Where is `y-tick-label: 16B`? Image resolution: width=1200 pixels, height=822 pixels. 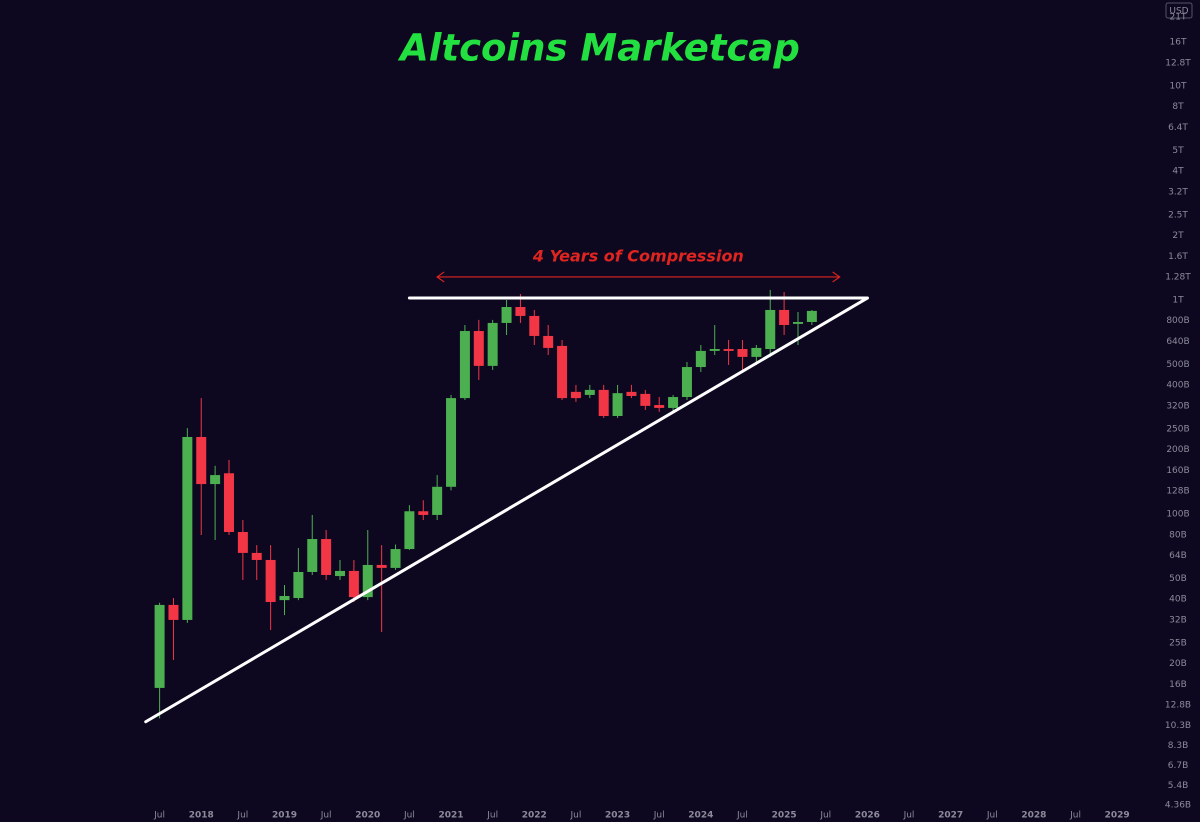
y-tick-label: 16B is located at coordinates (1178, 685).